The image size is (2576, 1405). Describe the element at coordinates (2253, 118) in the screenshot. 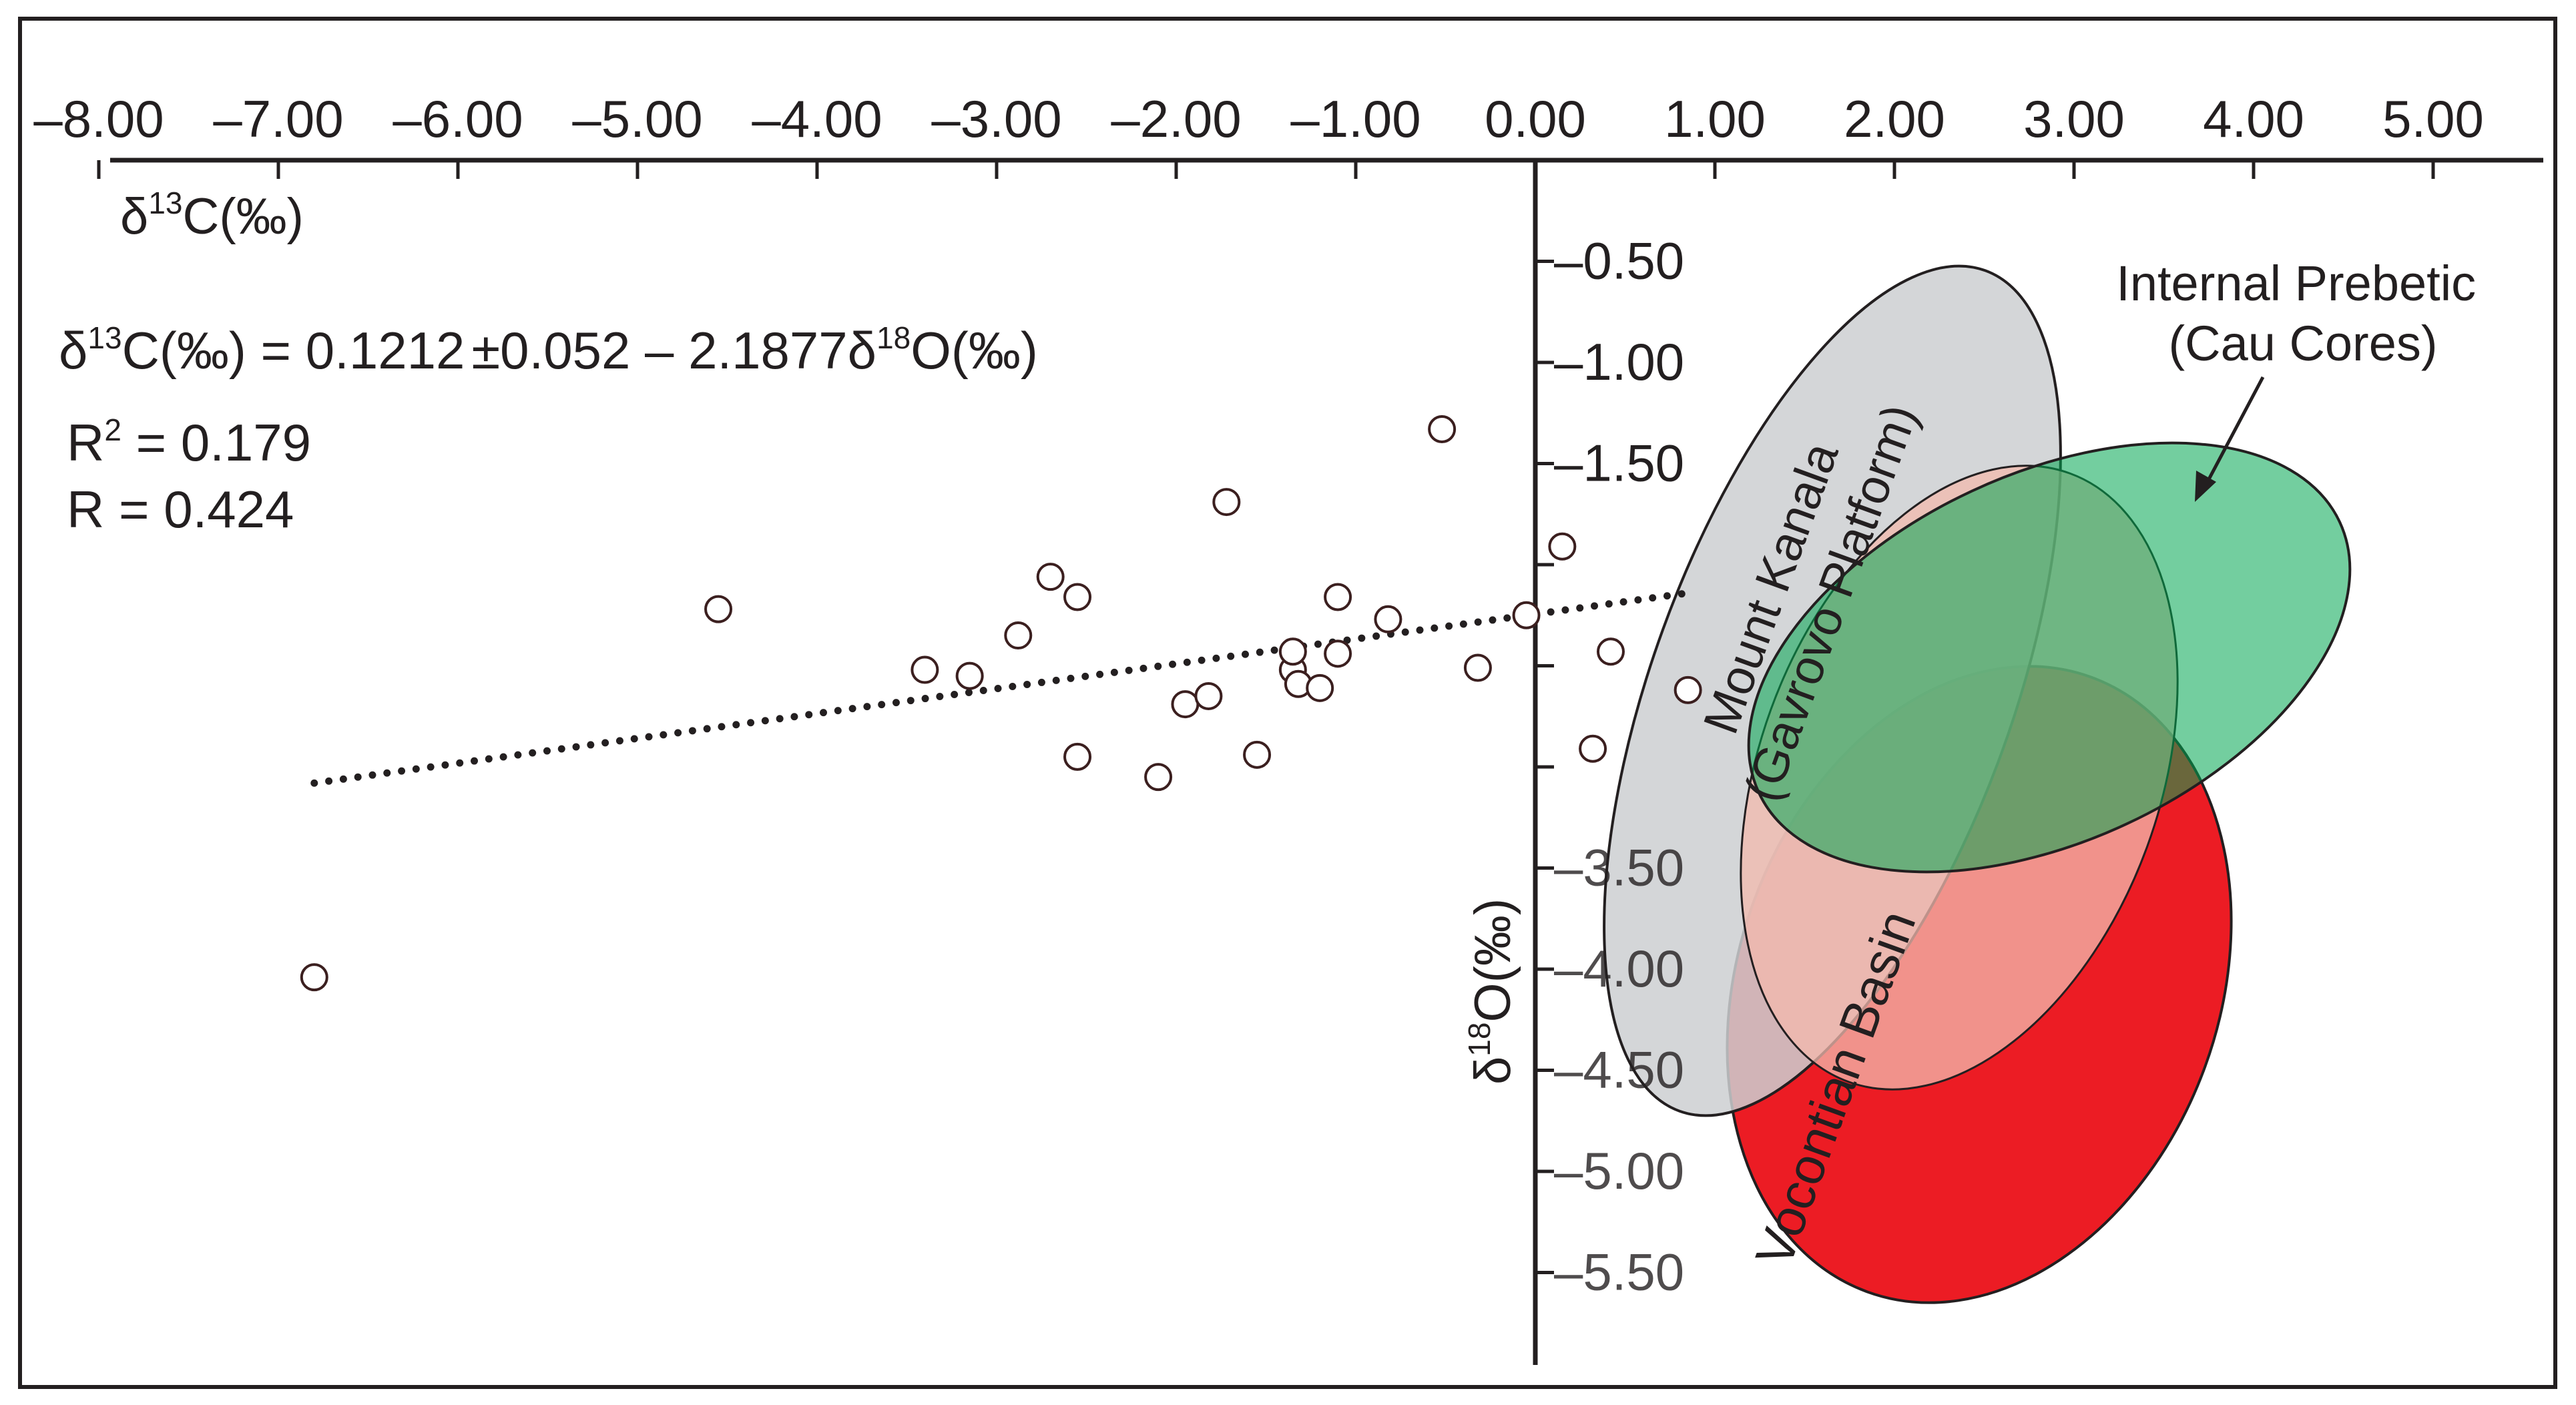

I see `x-tick-label: 4.00` at that location.